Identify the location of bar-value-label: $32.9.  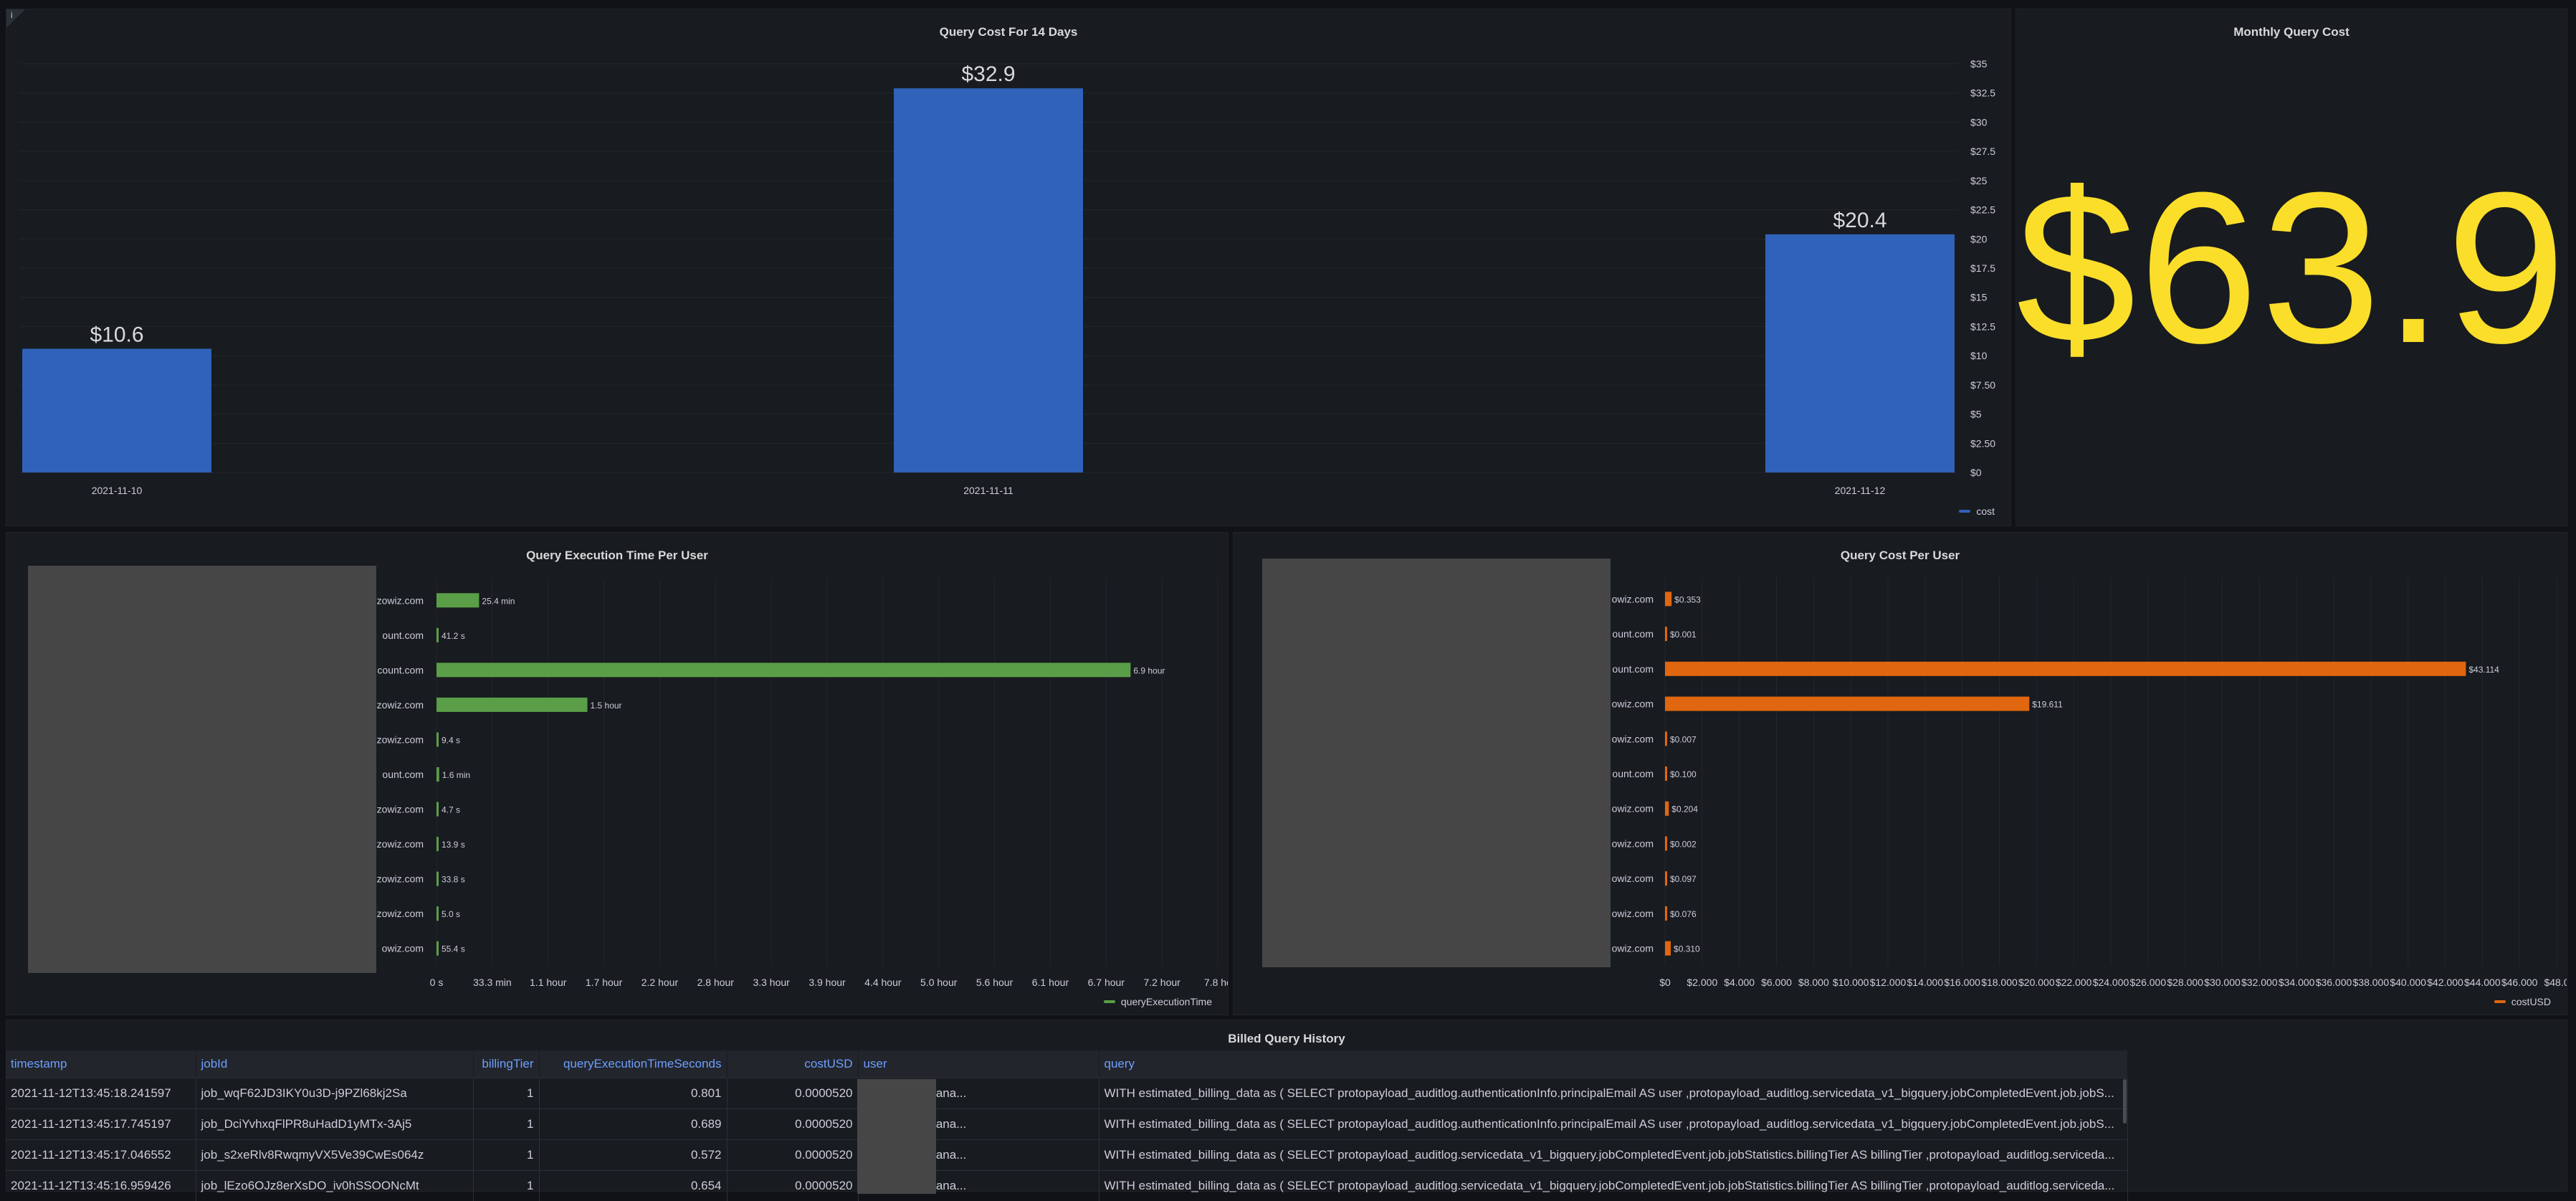
(988, 74).